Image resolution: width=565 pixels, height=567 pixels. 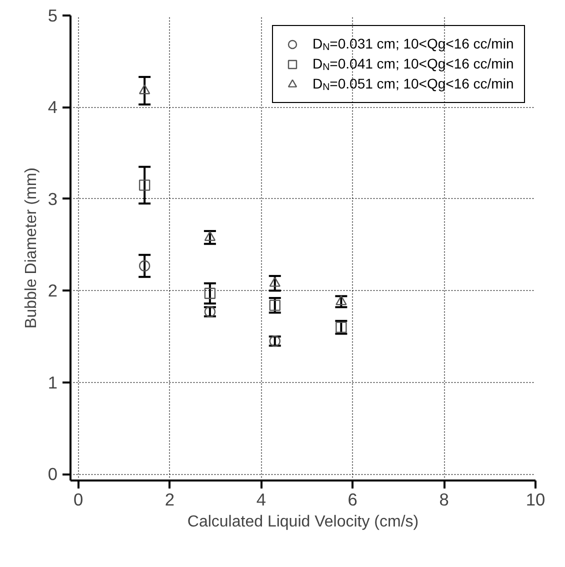 What do you see at coordinates (169, 500) in the screenshot?
I see `x-tick-label: 2` at bounding box center [169, 500].